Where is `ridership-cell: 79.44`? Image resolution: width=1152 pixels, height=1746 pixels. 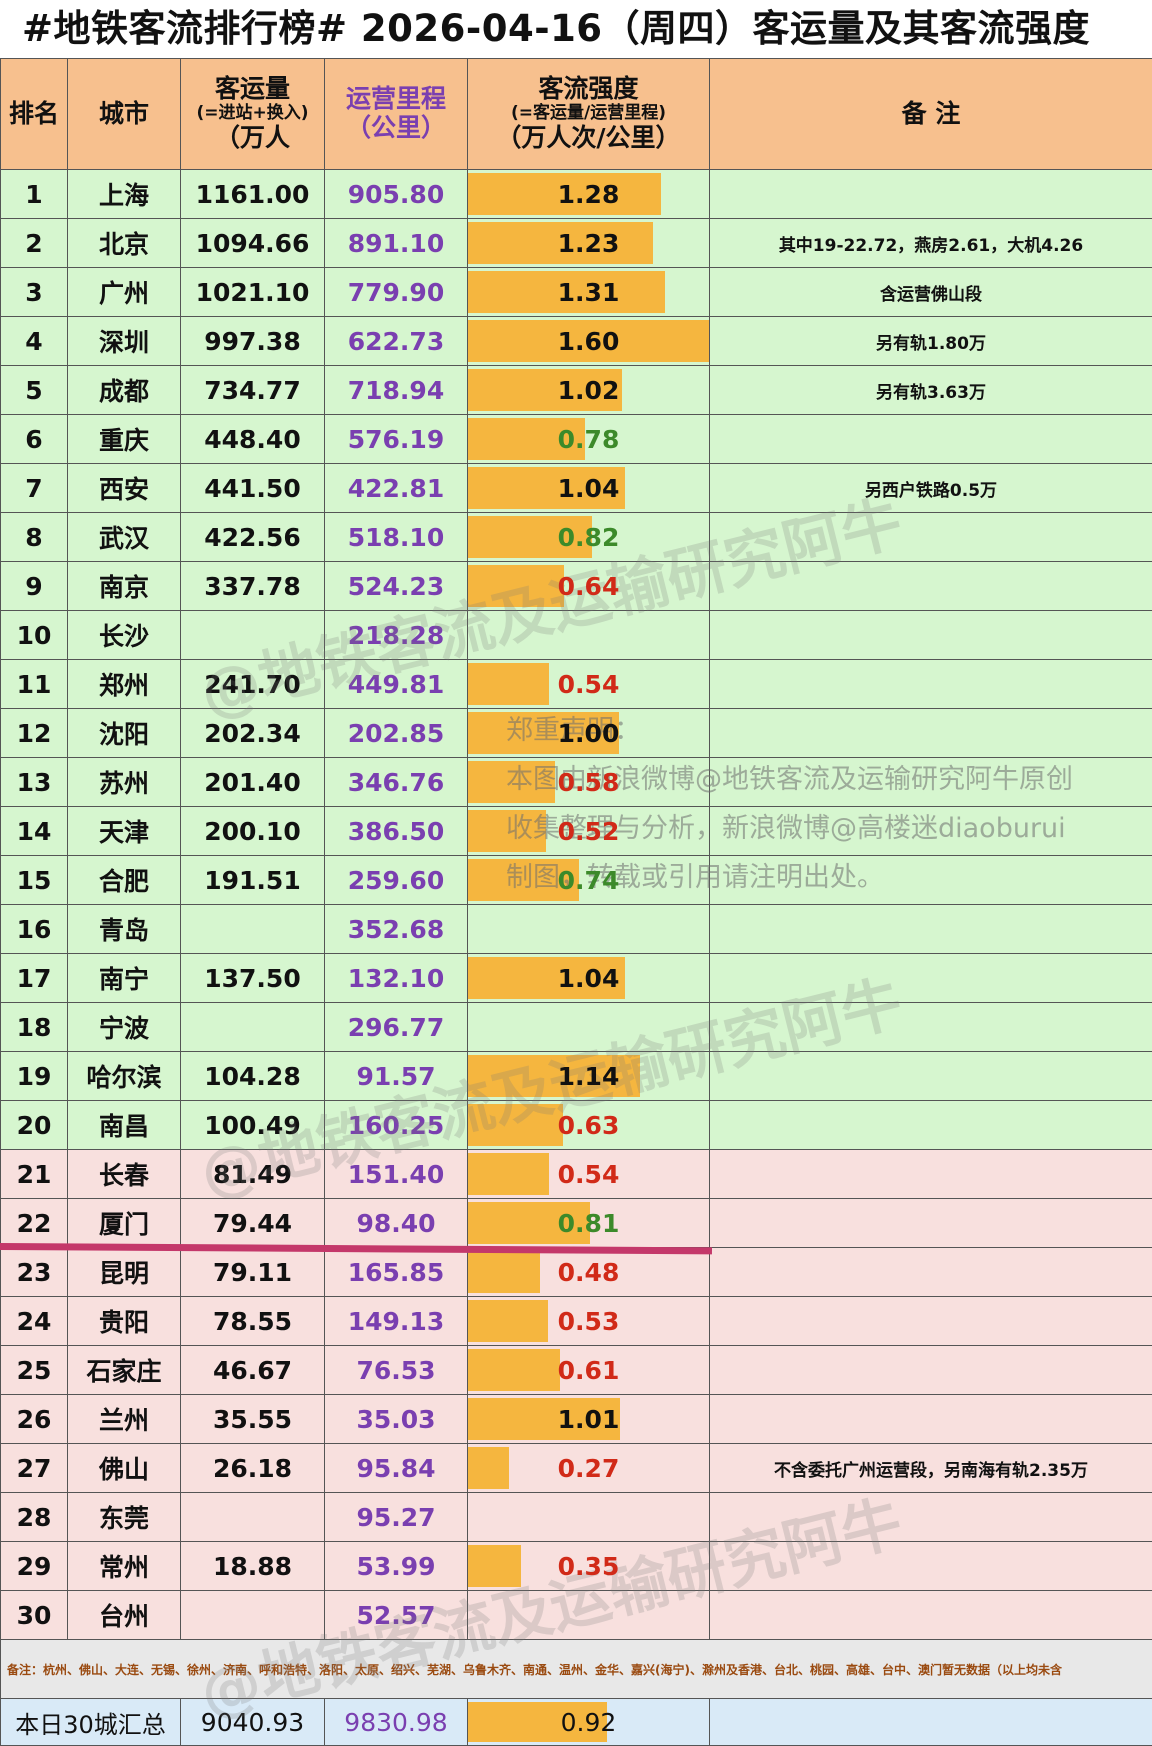 ridership-cell: 79.44 is located at coordinates (253, 1223).